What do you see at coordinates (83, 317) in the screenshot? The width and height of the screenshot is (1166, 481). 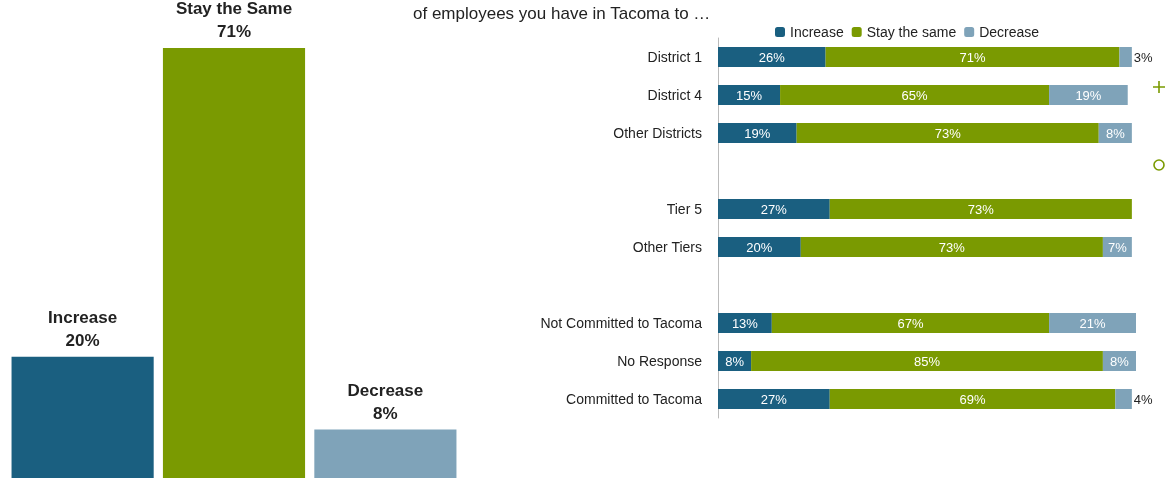 I see `series-label: Increase` at bounding box center [83, 317].